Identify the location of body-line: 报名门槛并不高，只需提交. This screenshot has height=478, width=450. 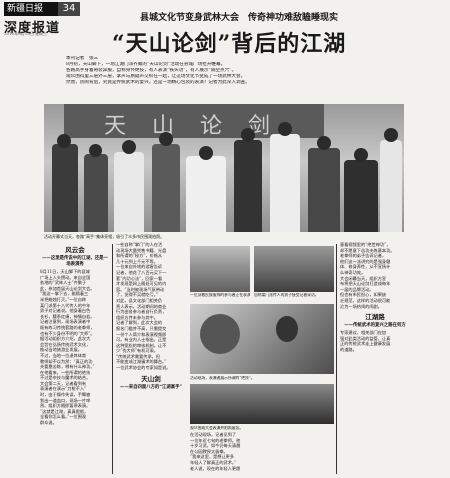
(141, 328).